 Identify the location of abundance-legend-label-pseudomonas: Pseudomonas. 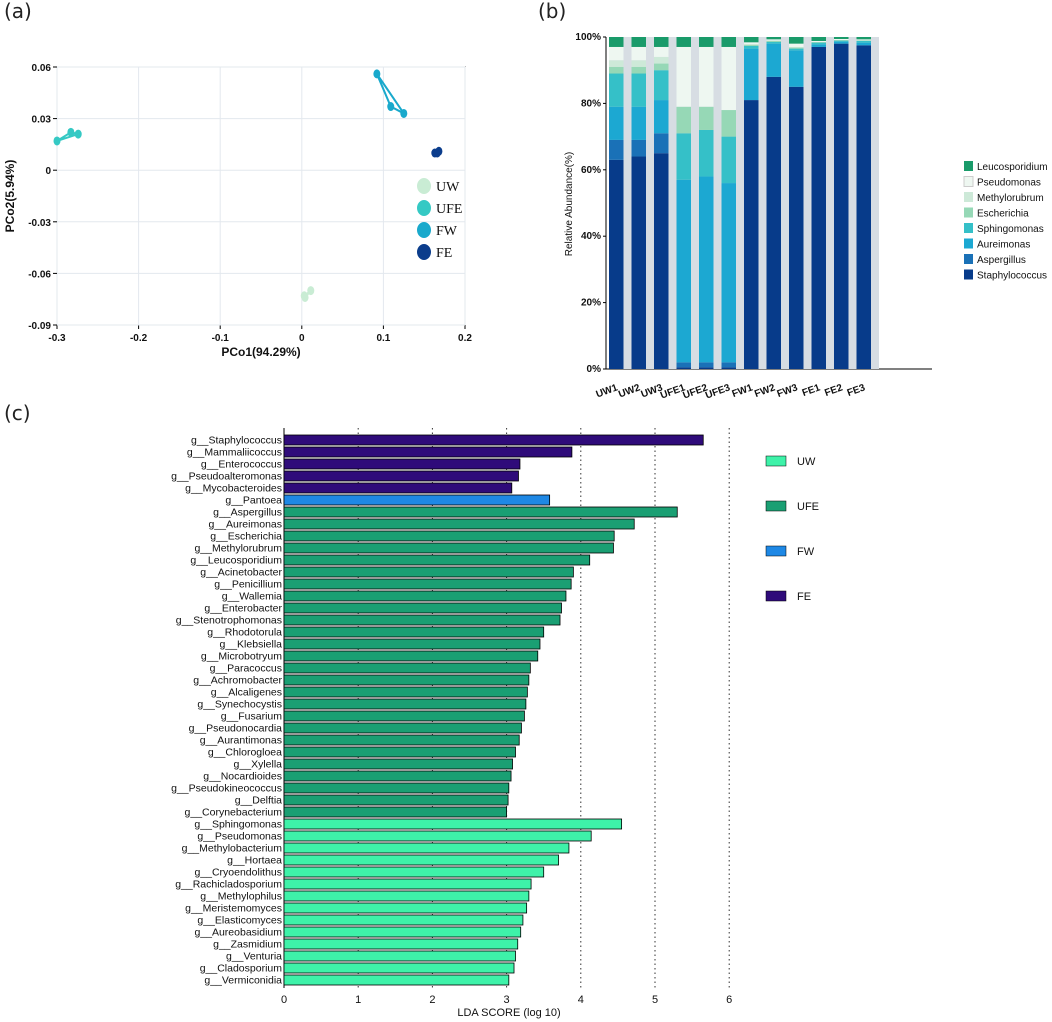
(1009, 183).